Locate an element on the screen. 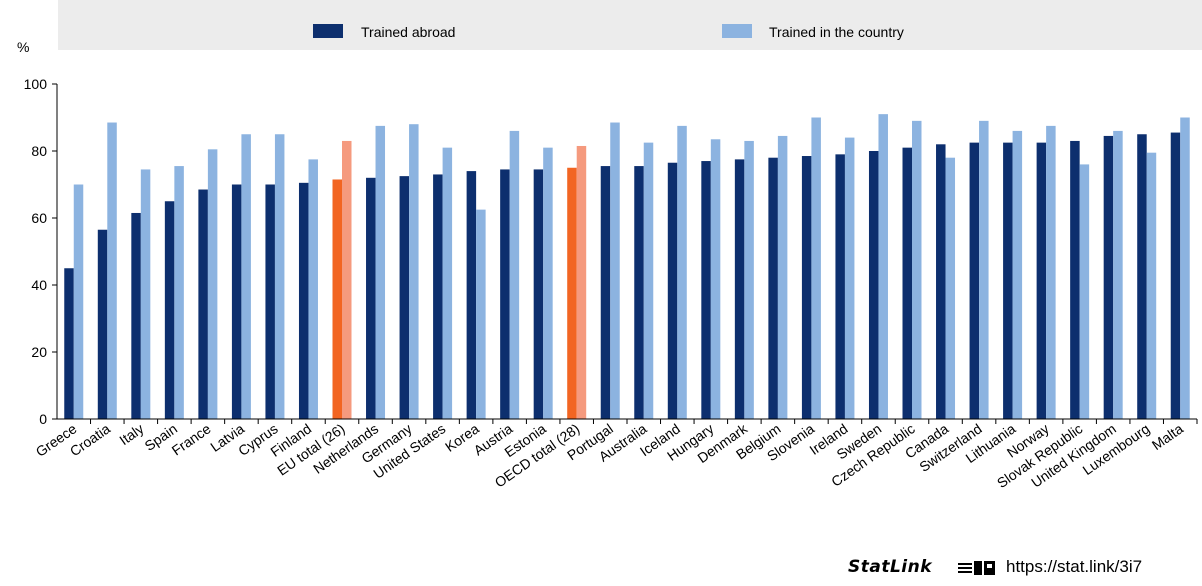  bar-trained-abroad-croatia is located at coordinates (102, 324).